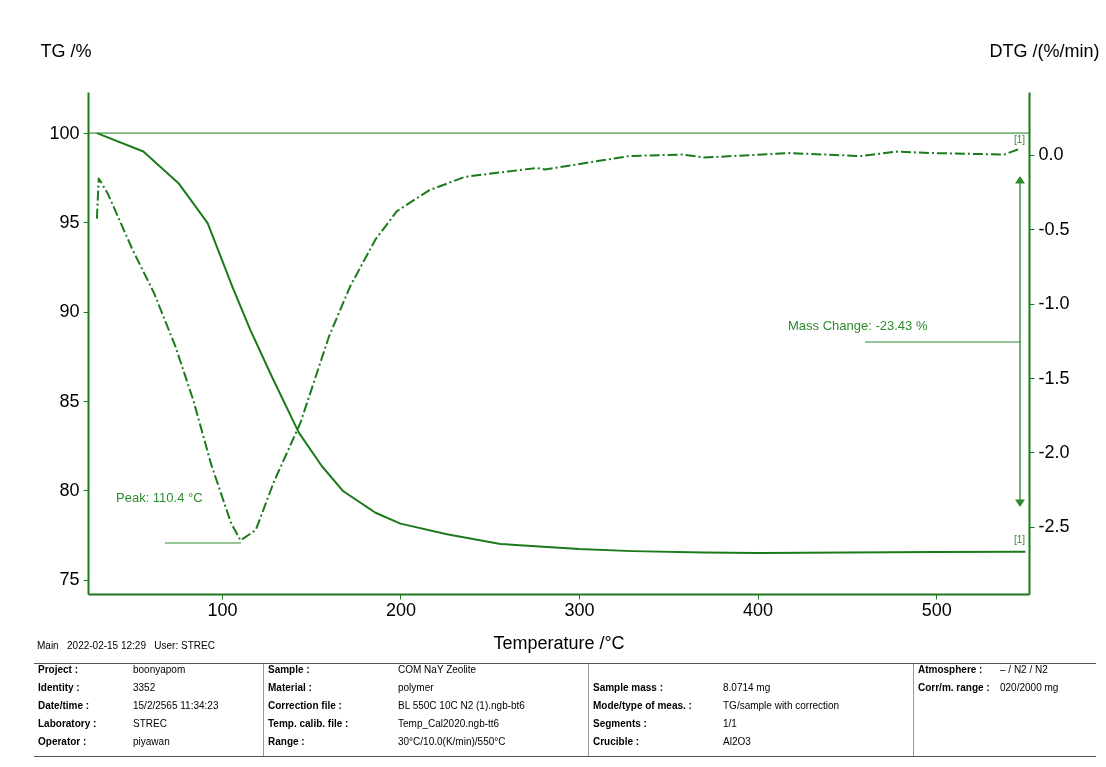 This screenshot has height=767, width=1106. I want to click on y2-tick-label: -2.5, so click(1054, 526).